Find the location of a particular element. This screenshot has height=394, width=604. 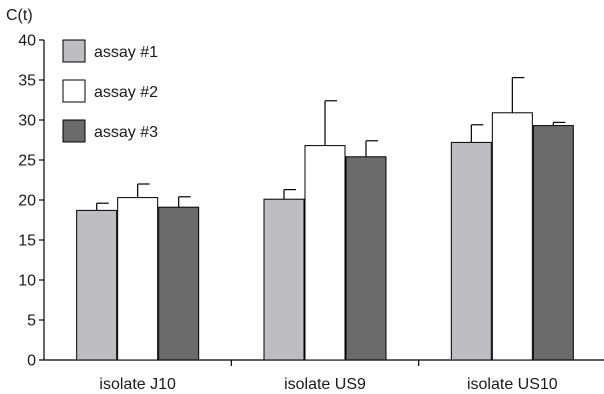

y-tick-label: 20 is located at coordinates (27, 201).